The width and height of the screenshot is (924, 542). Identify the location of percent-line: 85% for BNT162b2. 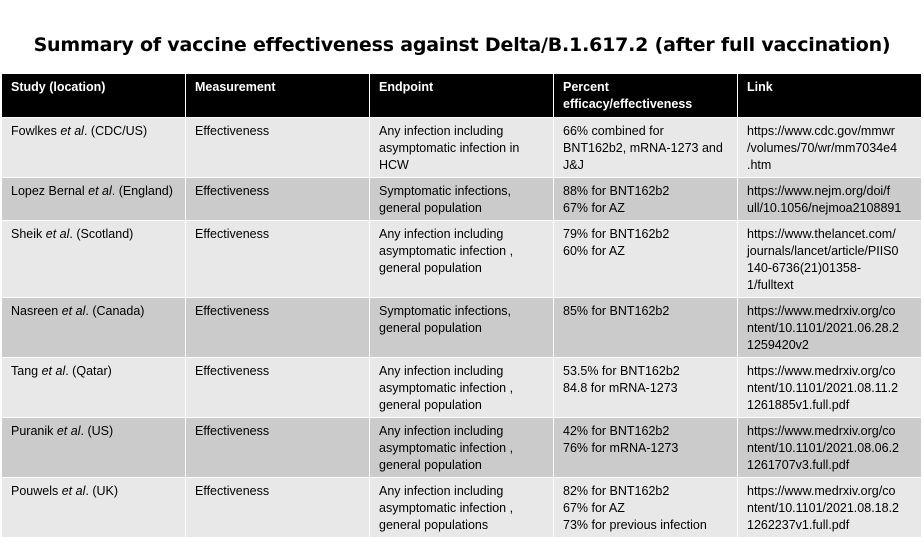
(616, 311).